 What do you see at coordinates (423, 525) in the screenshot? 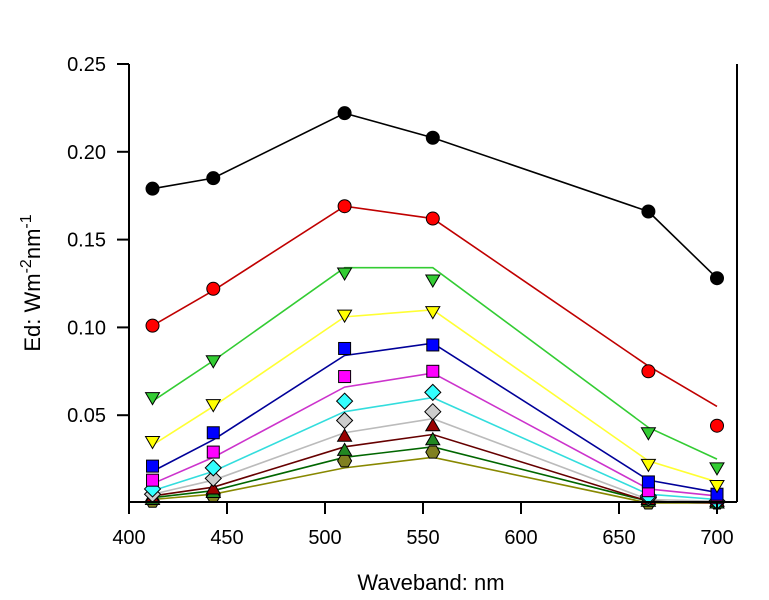
I see `x-ticks: 400 450 500 550 600 650 700` at bounding box center [423, 525].